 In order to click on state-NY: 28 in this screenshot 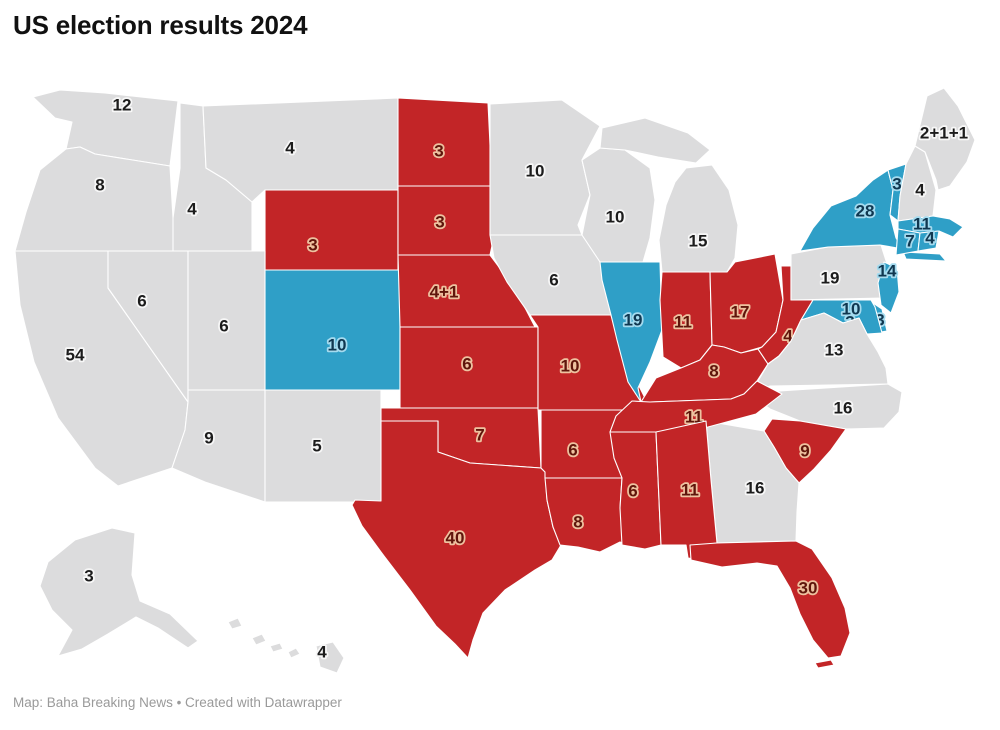, I will do `click(873, 215)`.